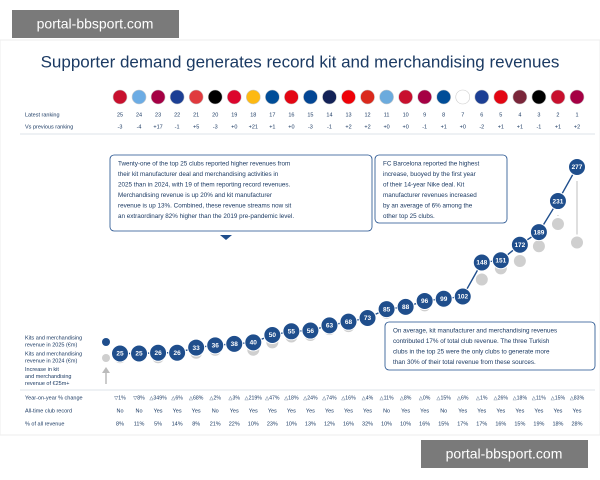 Image resolution: width=600 pixels, height=480 pixels. Describe the element at coordinates (53, 339) in the screenshot. I see `legend-line: Kits and merchandising` at that location.